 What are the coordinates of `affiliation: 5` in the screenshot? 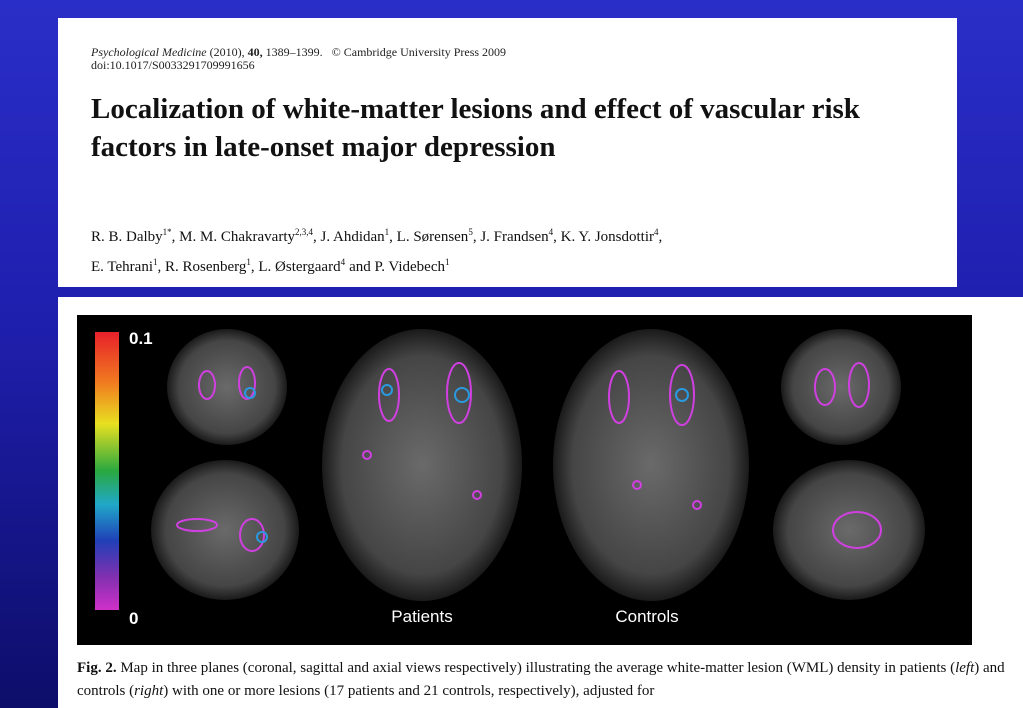 It's located at (470, 232).